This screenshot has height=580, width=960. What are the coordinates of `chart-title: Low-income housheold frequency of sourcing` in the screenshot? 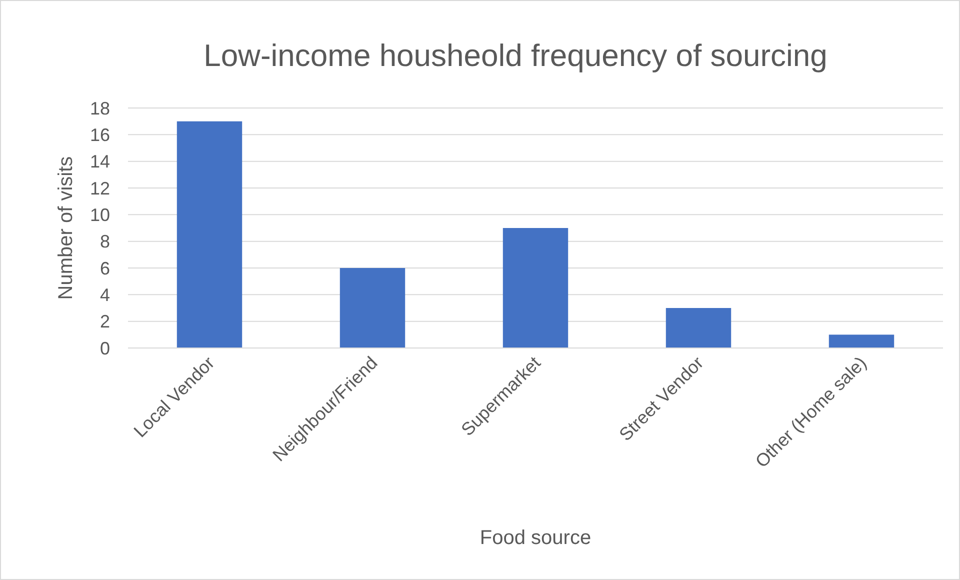 It's located at (516, 55).